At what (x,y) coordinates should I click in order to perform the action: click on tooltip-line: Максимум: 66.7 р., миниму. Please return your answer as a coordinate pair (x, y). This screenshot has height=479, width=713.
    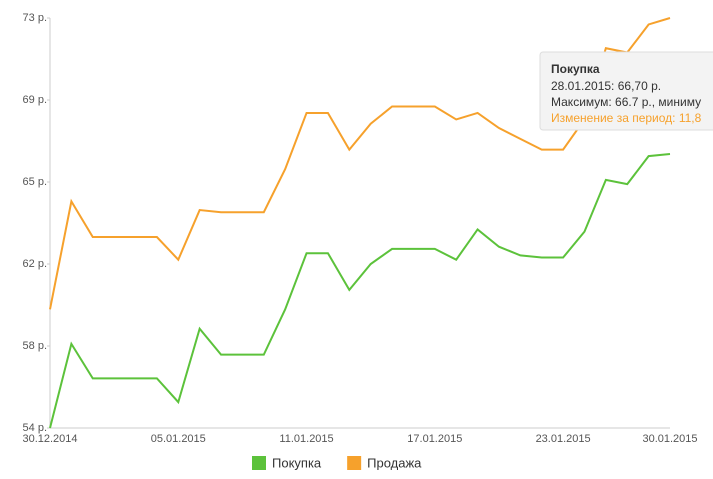
    Looking at the image, I should click on (626, 102).